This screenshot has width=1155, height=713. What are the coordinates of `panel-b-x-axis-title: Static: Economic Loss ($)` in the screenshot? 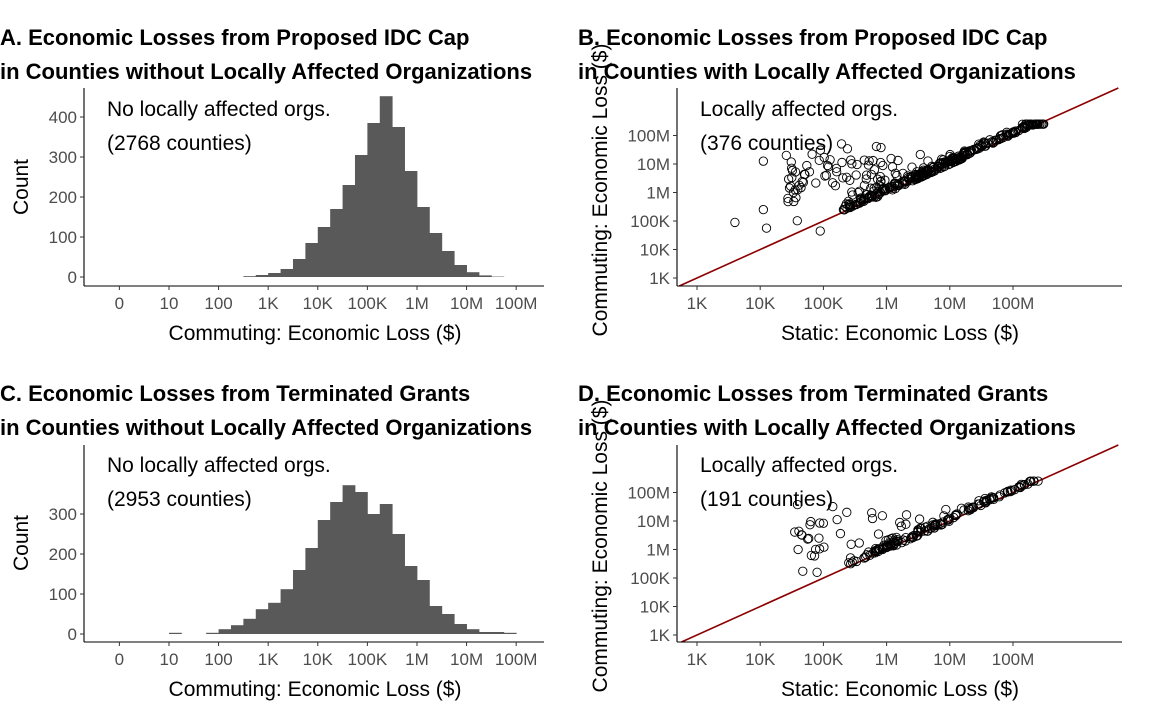 It's located at (900, 333).